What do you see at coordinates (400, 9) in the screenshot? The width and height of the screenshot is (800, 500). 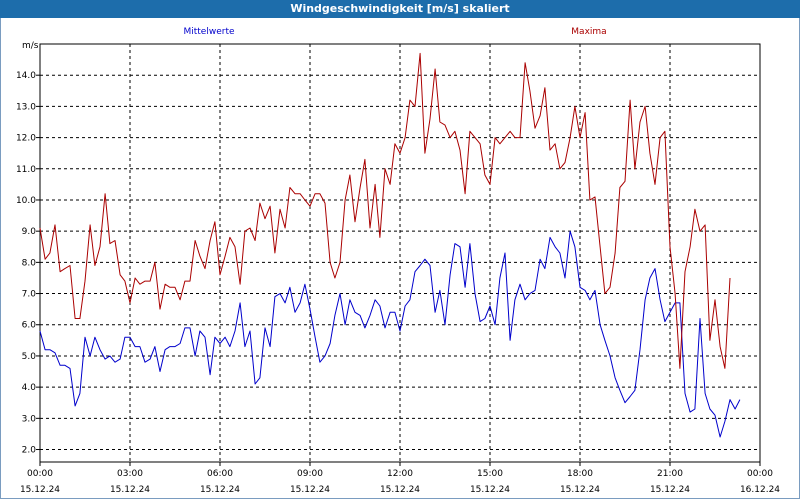 I see `chart-title: Windgeschwindigkeit [m/s] skaliert` at bounding box center [400, 9].